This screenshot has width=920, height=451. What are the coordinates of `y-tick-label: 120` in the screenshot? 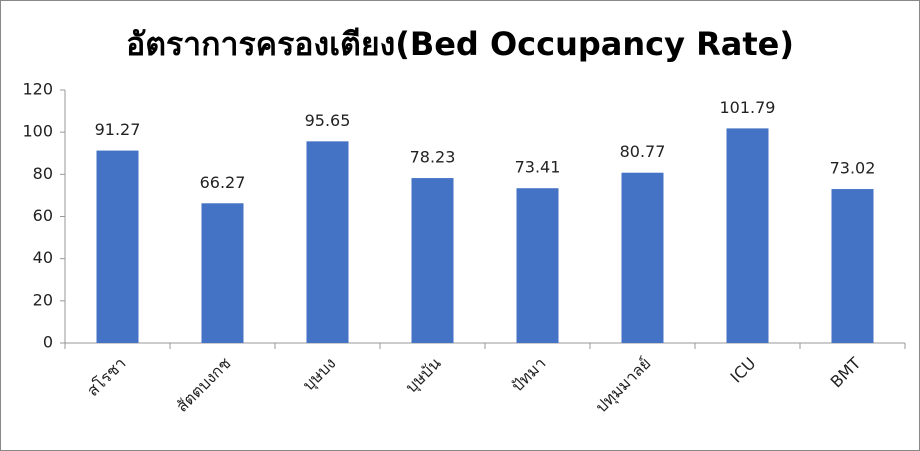 It's located at (37, 89).